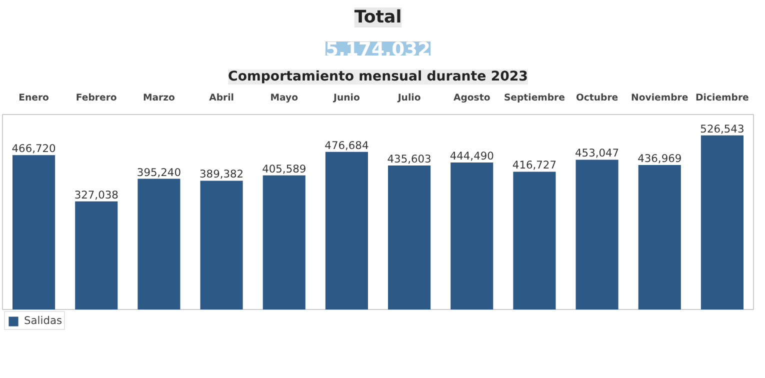 The height and width of the screenshot is (378, 765). I want to click on x-tick-label: Enero, so click(33, 98).